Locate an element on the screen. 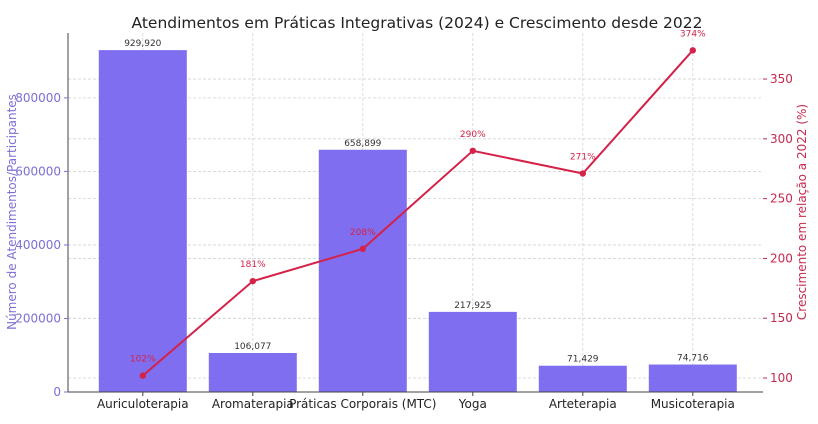 The image size is (818, 424). y-tick-label: 400000 is located at coordinates (38, 245).